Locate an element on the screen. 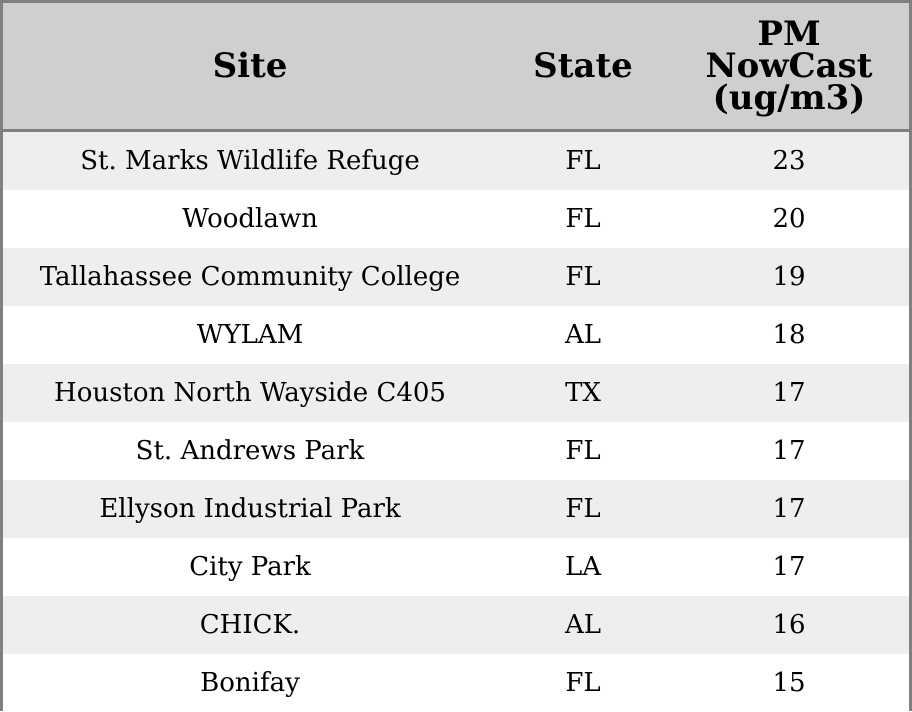 Image resolution: width=912 pixels, height=712 pixels. table-row: CHICK. AL 16 is located at coordinates (456, 625).